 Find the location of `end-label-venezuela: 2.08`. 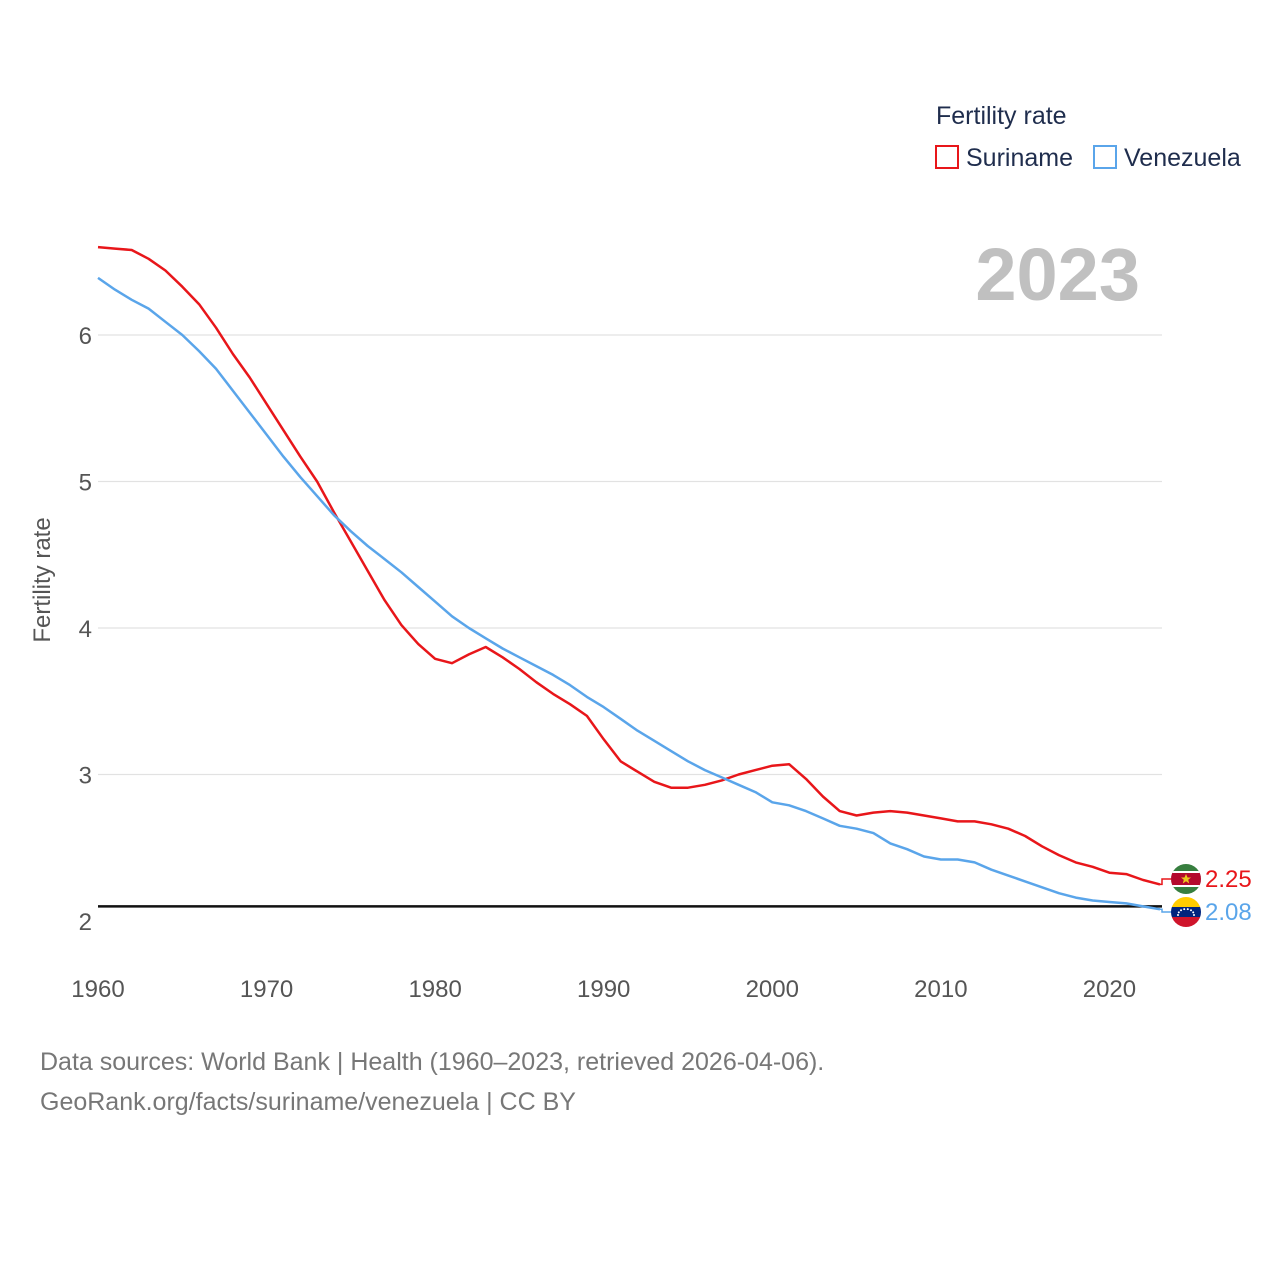

end-label-venezuela: 2.08 is located at coordinates (1228, 912).